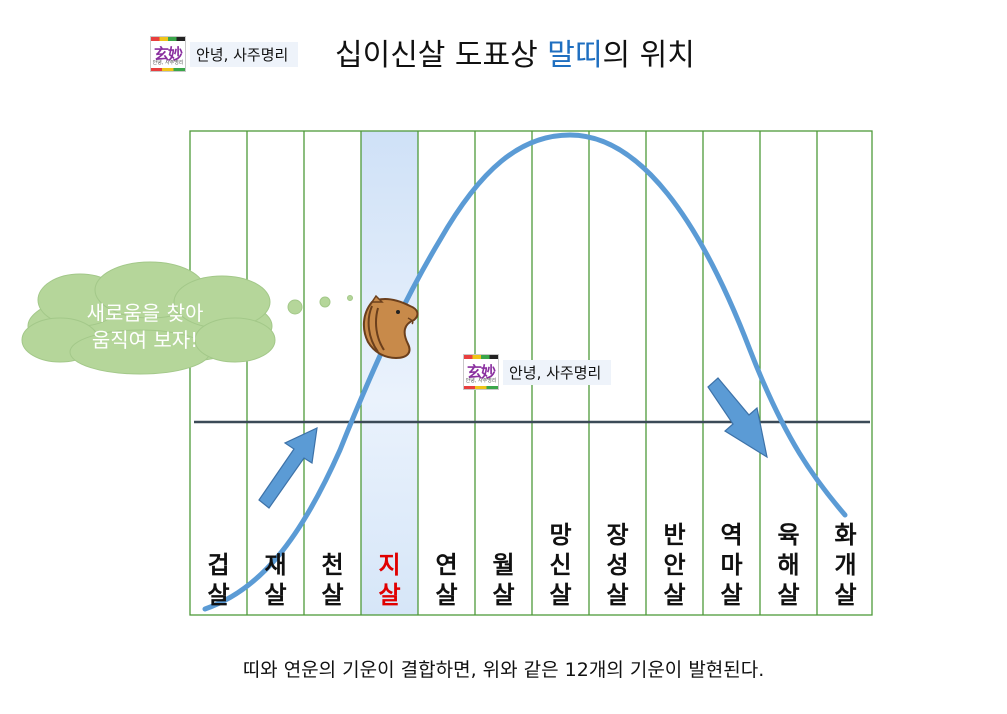 The height and width of the screenshot is (714, 1007). I want to click on page-title: 십이신살 도표상 말띠의 위치, so click(515, 52).